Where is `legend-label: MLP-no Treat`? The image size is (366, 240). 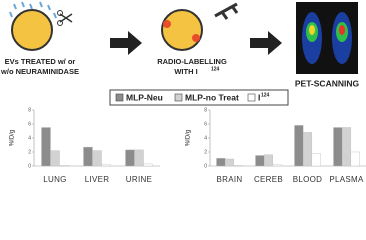
legend-label: MLP-no Treat is located at coordinates (212, 97).